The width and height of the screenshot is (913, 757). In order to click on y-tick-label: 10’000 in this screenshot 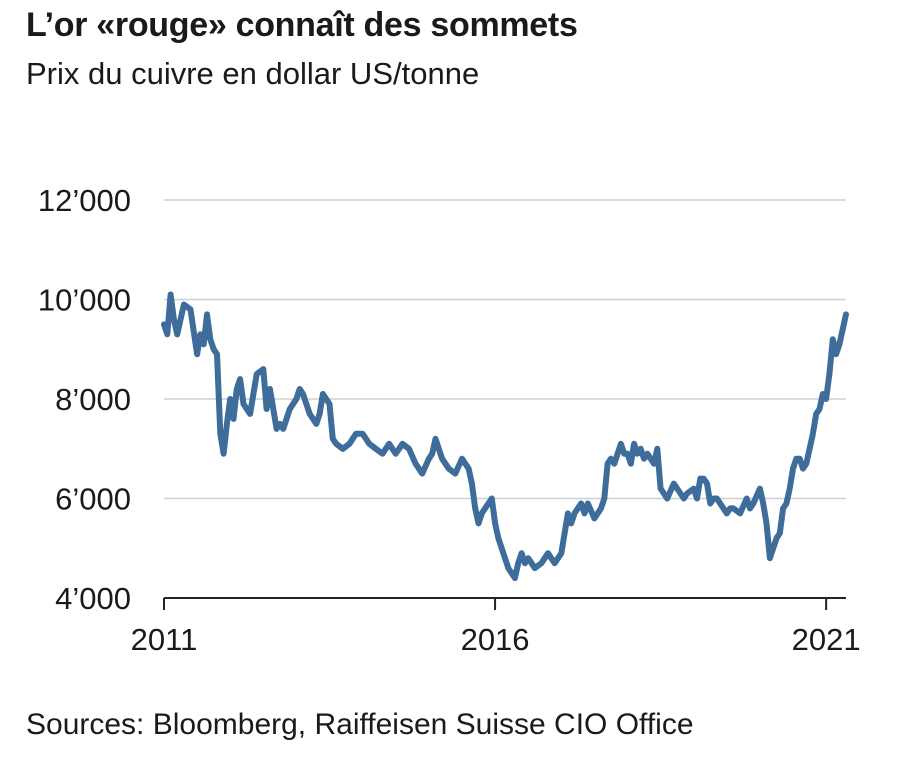, I will do `click(84, 300)`.